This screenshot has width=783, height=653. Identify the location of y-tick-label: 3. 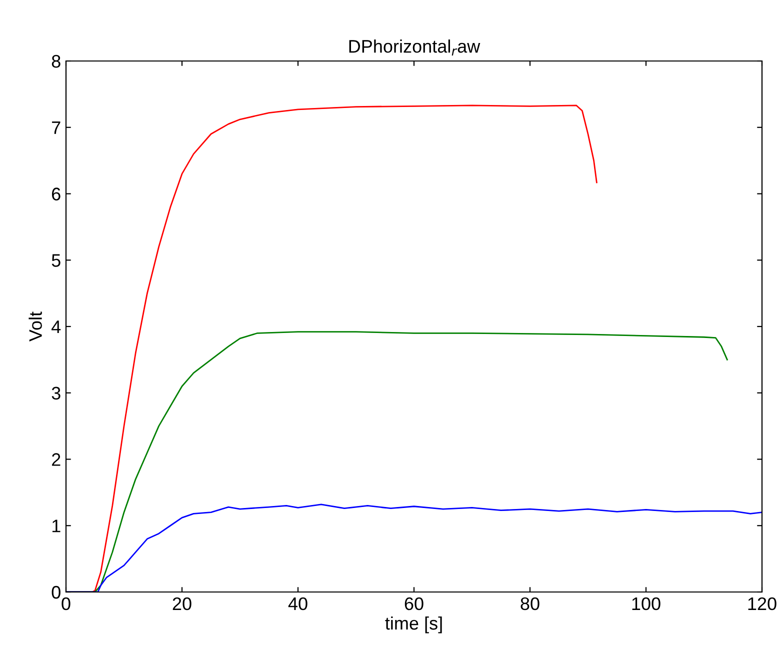
(56, 393).